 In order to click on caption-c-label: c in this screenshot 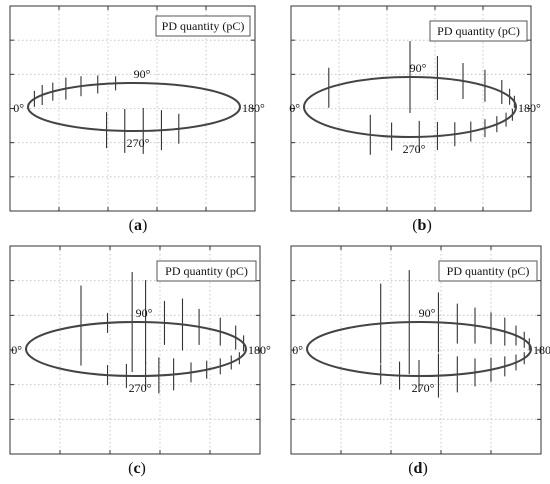, I will do `click(137, 468)`.